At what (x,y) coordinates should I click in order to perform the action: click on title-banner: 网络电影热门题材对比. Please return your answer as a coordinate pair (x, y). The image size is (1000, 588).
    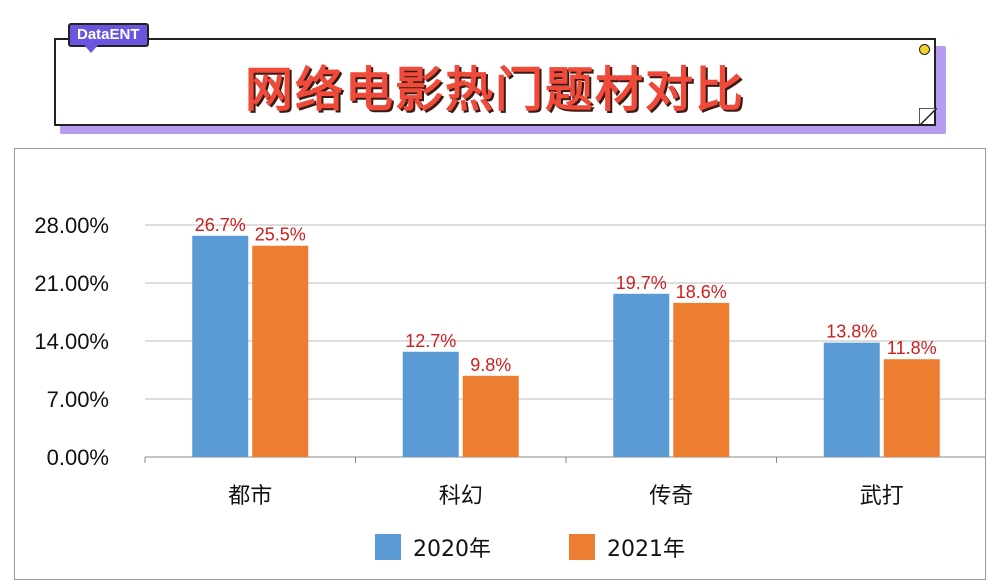
    Looking at the image, I should click on (495, 82).